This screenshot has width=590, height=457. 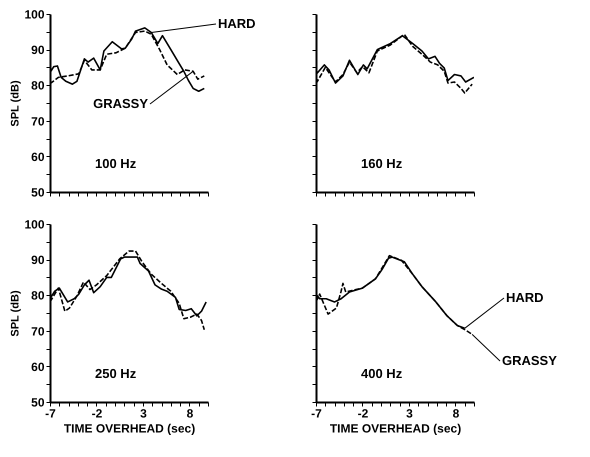 I want to click on annotation: 160 Hz, so click(x=382, y=163).